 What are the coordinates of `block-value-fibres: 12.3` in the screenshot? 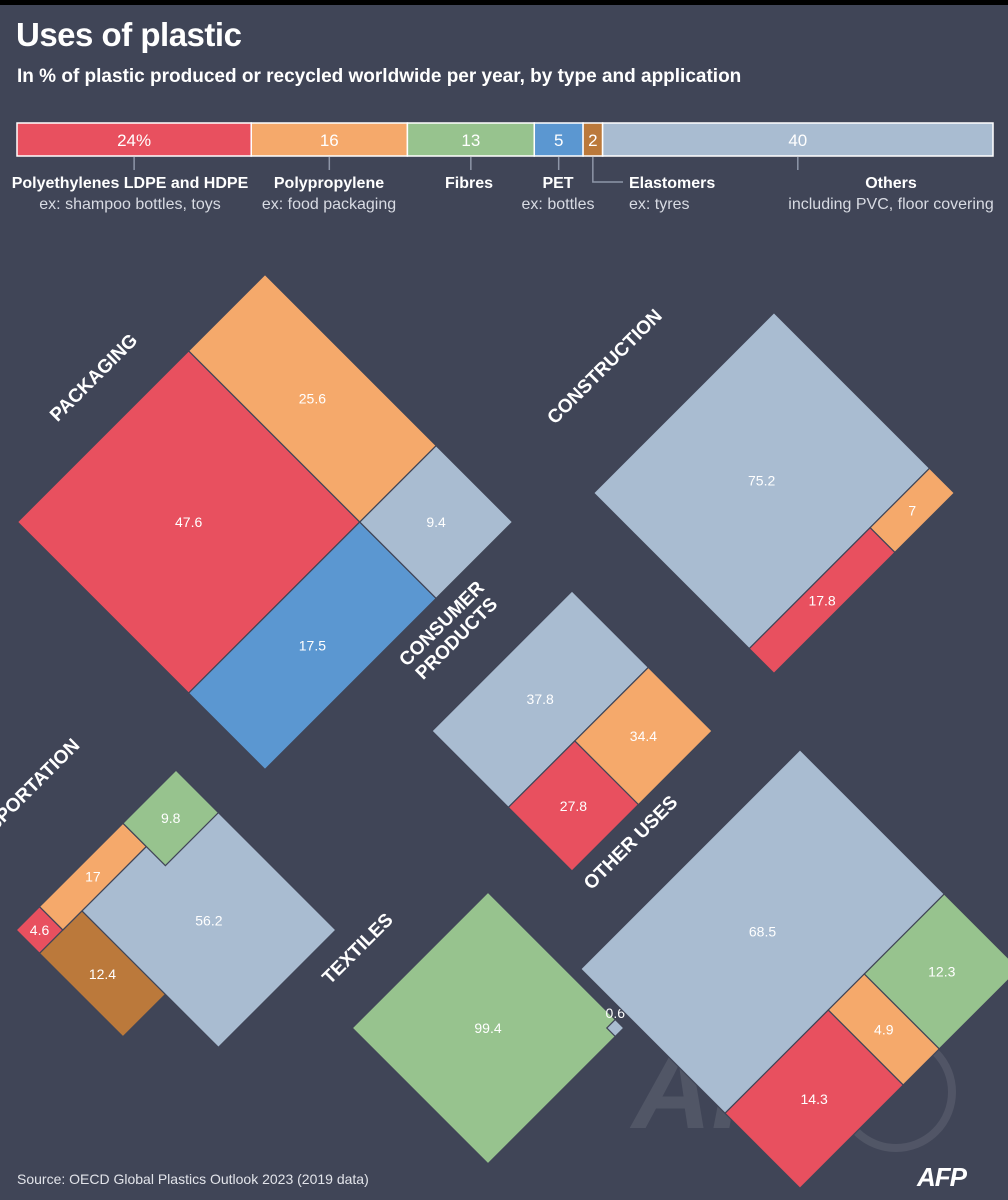 It's located at (941, 971).